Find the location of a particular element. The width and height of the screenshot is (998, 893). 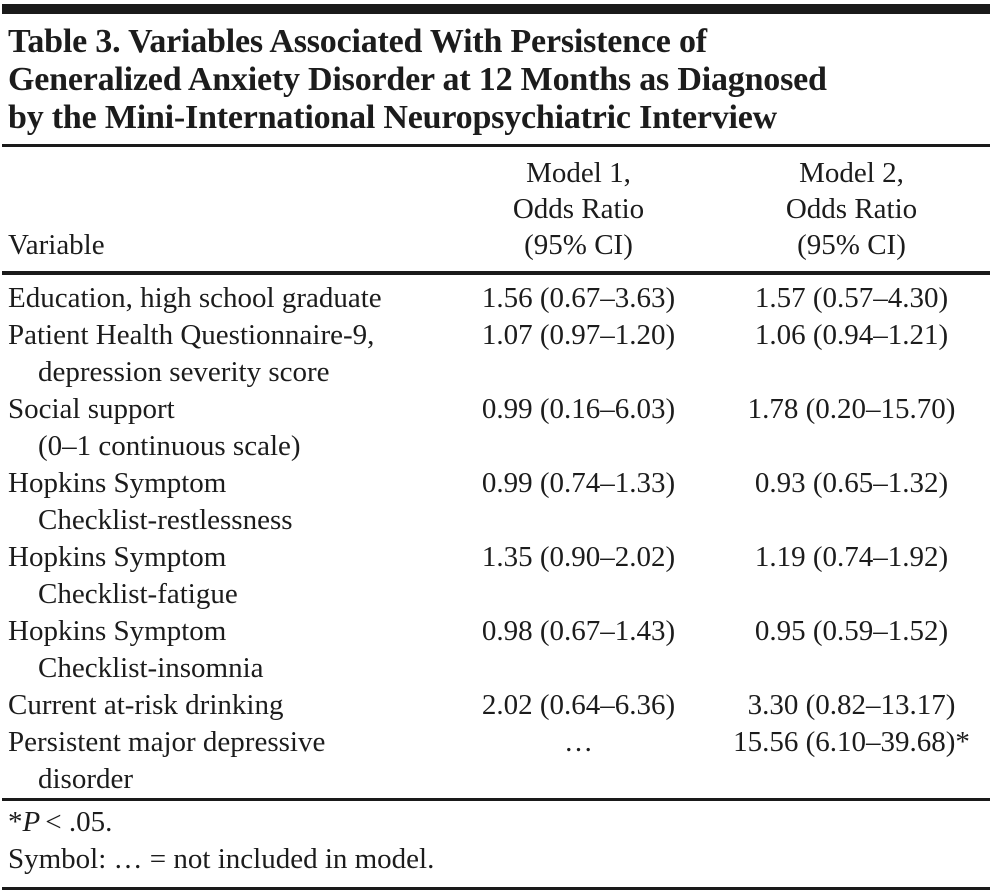

variable-name-continuation: Checklist-fatigue is located at coordinates (138, 594).